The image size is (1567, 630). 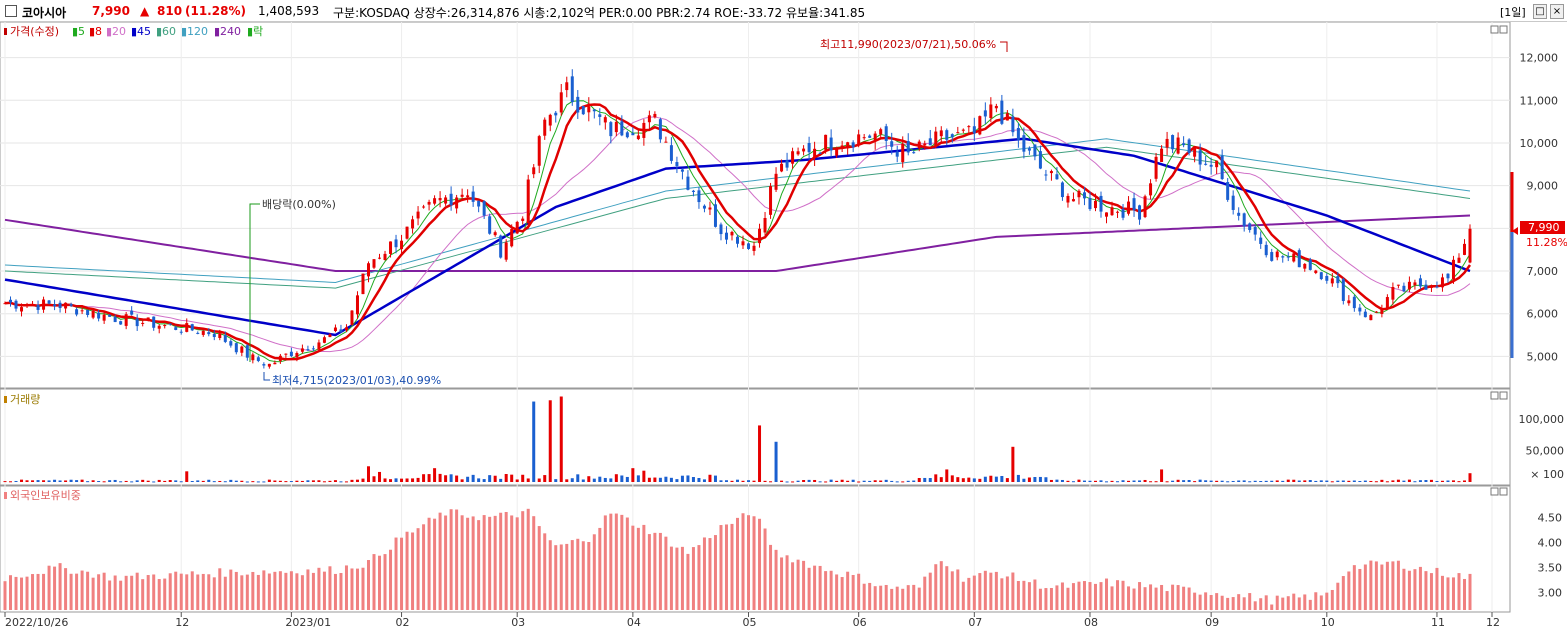 I want to click on volume-panel, so click(x=755, y=437).